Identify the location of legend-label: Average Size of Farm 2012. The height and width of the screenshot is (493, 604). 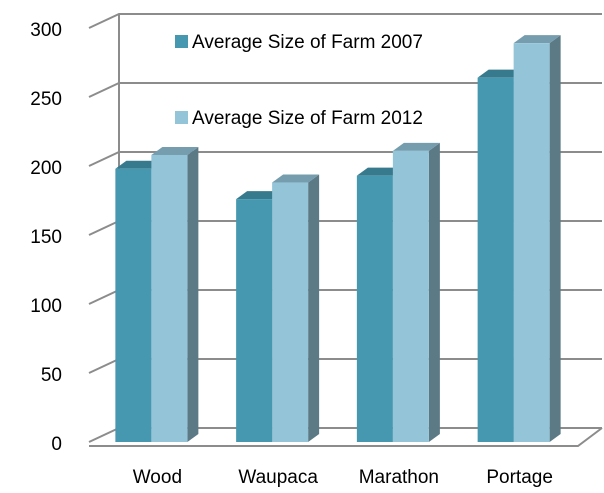
(307, 118).